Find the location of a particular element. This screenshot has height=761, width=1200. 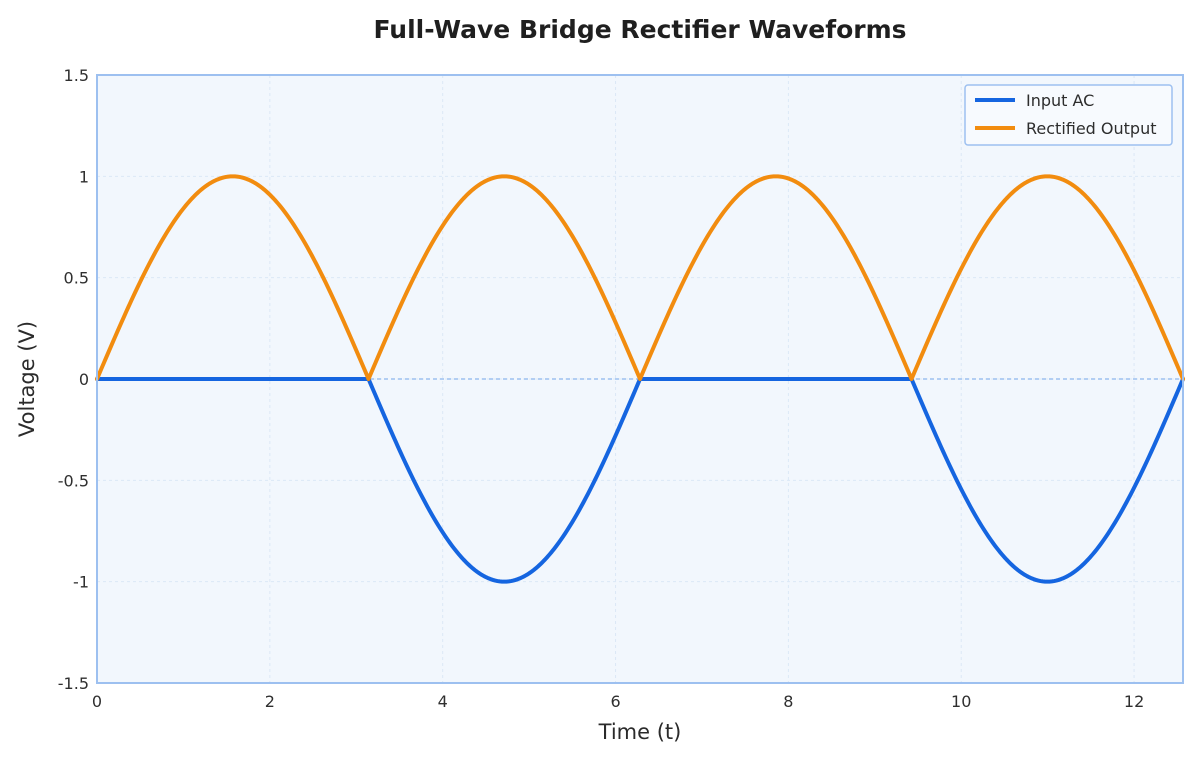

y-axis-label: Voltage (V) is located at coordinates (27, 379).